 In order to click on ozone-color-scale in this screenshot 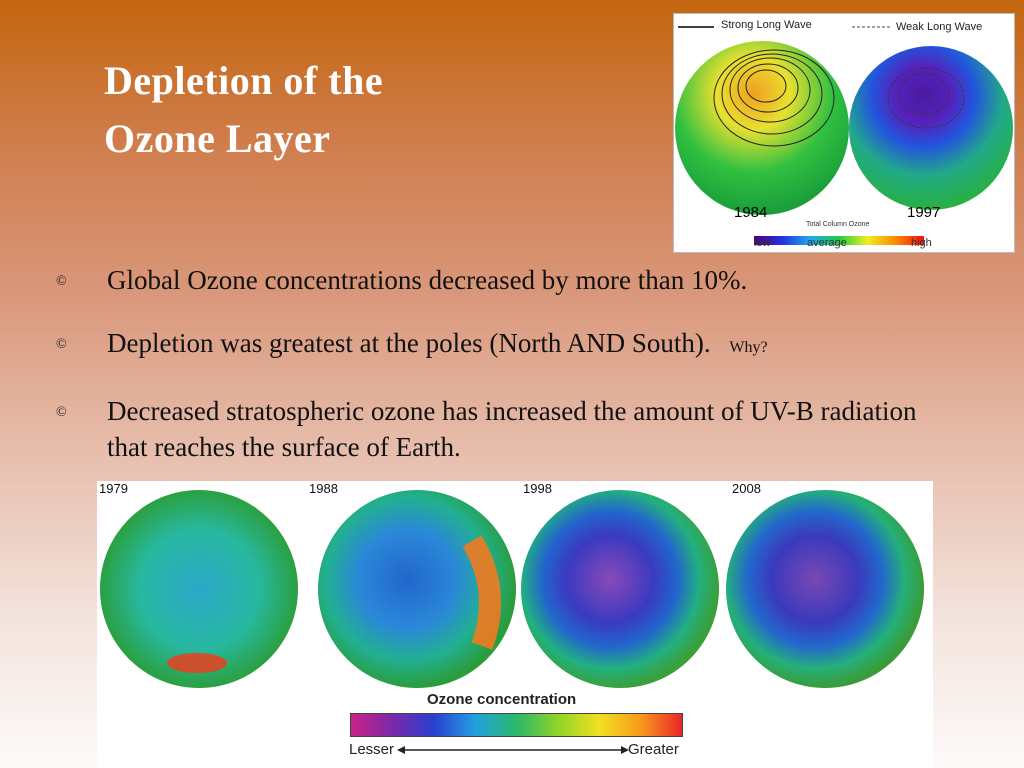, I will do `click(839, 240)`.